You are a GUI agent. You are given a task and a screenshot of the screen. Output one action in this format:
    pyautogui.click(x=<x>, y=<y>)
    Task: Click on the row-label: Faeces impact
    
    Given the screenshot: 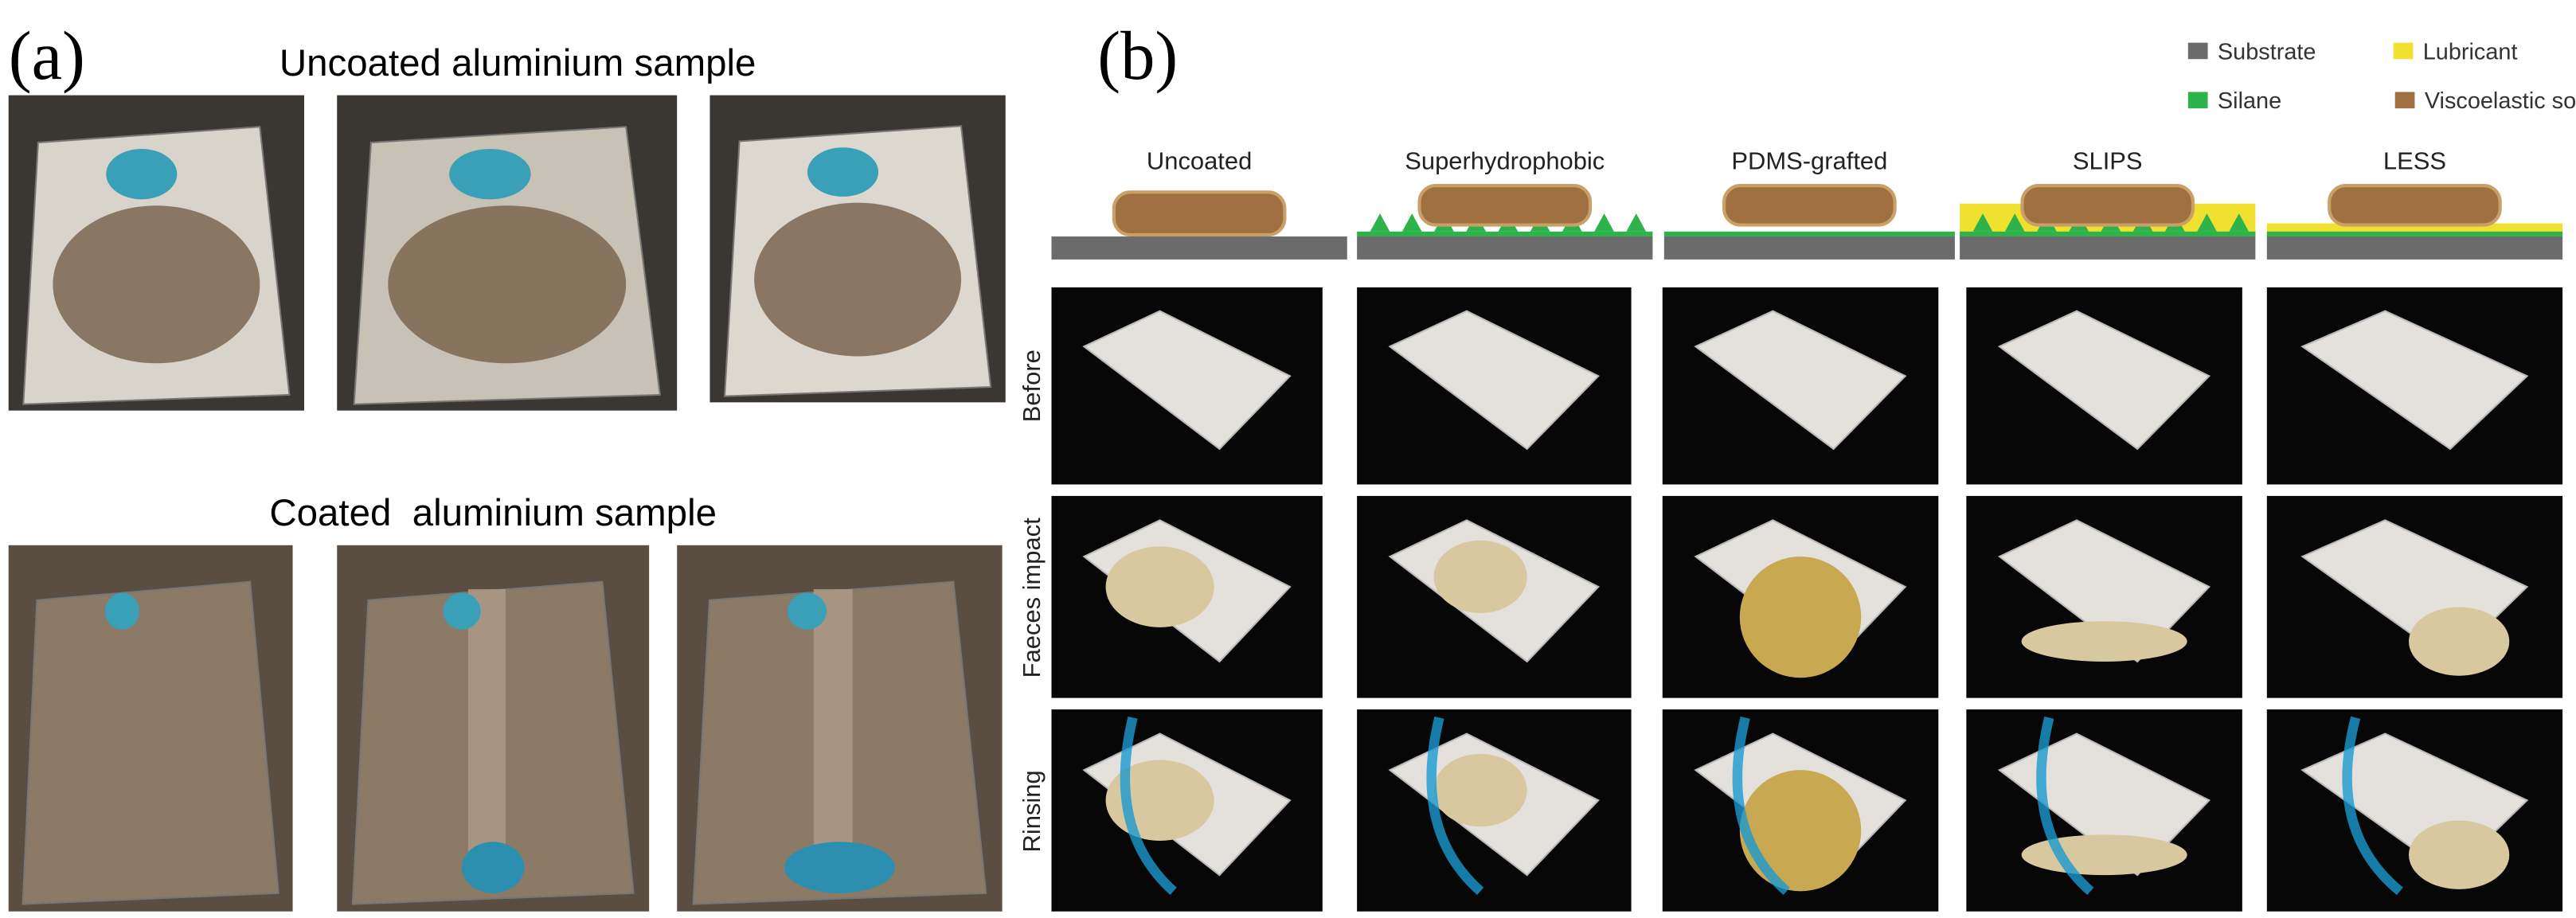 What is the action you would take?
    pyautogui.click(x=1032, y=598)
    